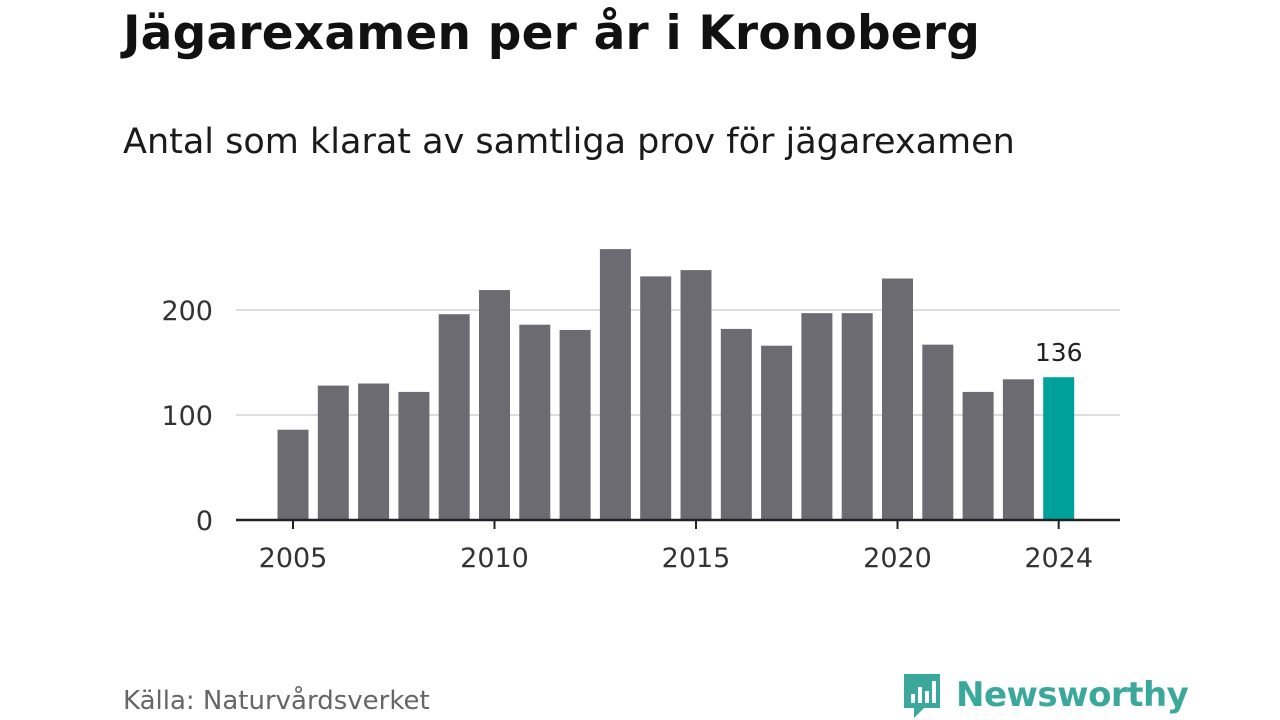 This screenshot has height=720, width=1280. What do you see at coordinates (187, 311) in the screenshot?
I see `y-tick-label: 200` at bounding box center [187, 311].